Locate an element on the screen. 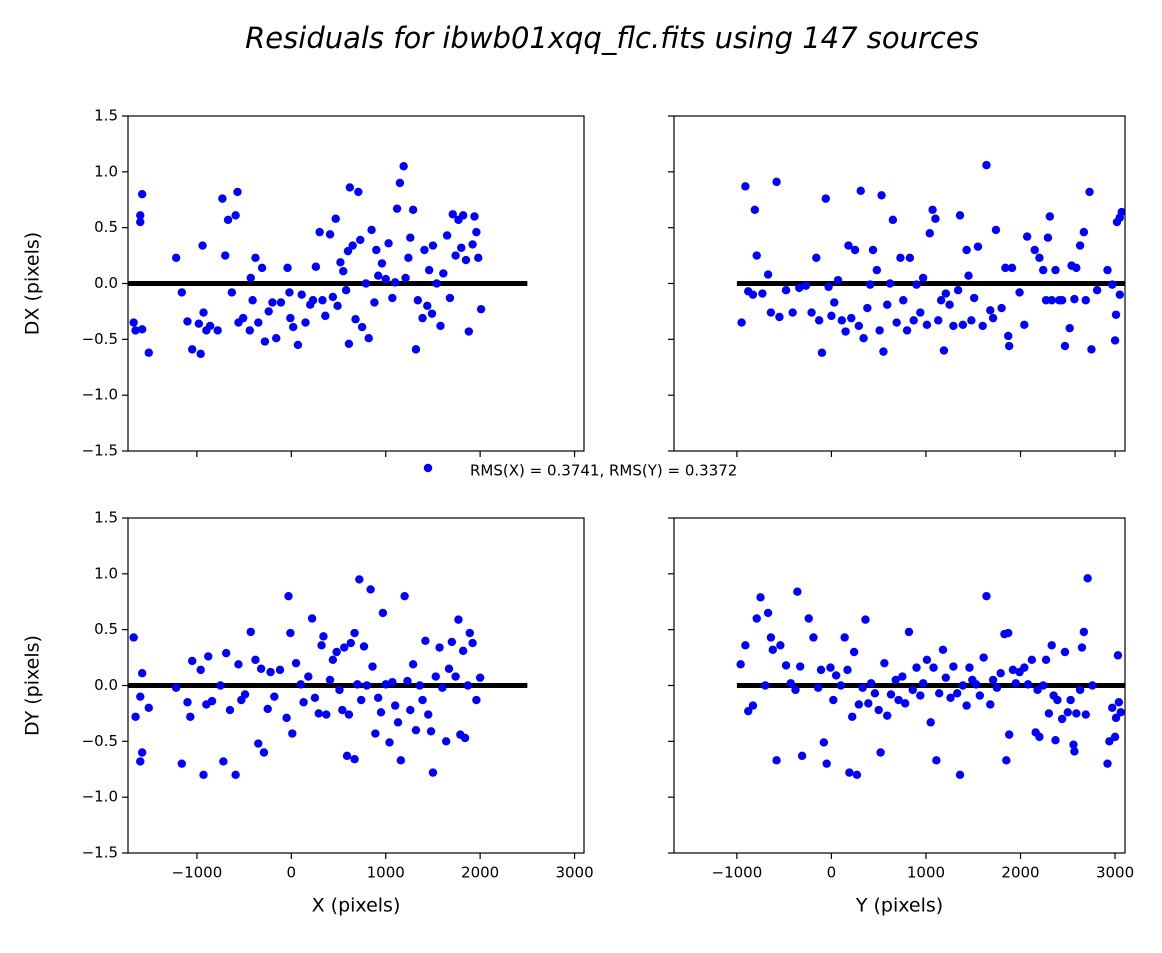 The height and width of the screenshot is (953, 1162). y-tick-label: 1.0 is located at coordinates (106, 573).